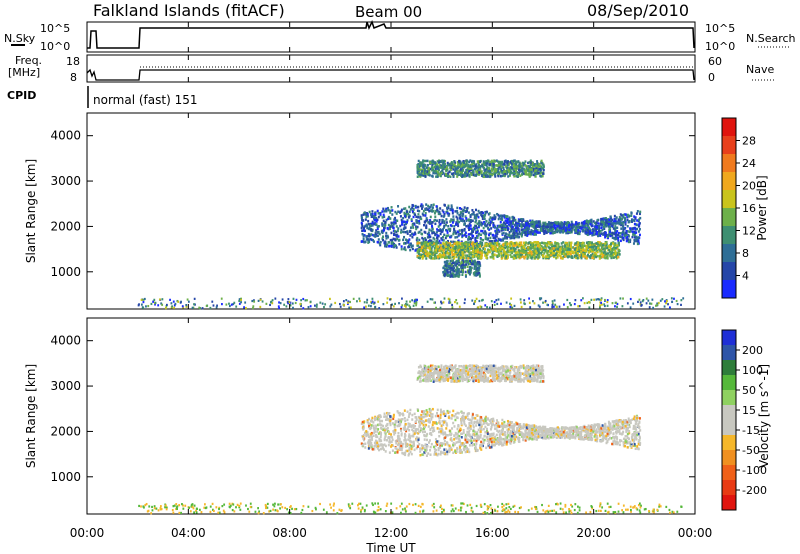  I want to click on station-title: Falkland Islands (fitACF), so click(189, 10).